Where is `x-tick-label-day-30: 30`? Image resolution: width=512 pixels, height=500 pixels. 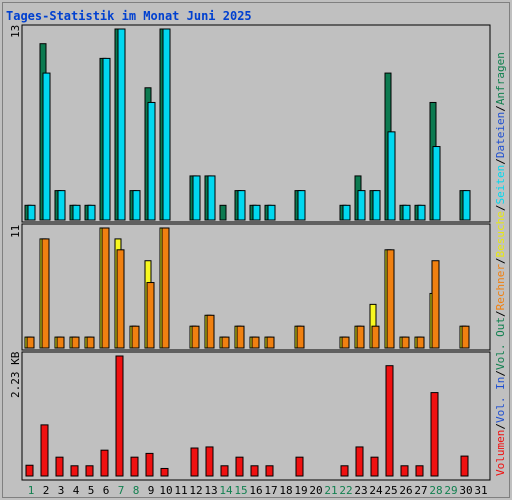
x-tick-label-day-30: 30 is located at coordinates (465, 490).